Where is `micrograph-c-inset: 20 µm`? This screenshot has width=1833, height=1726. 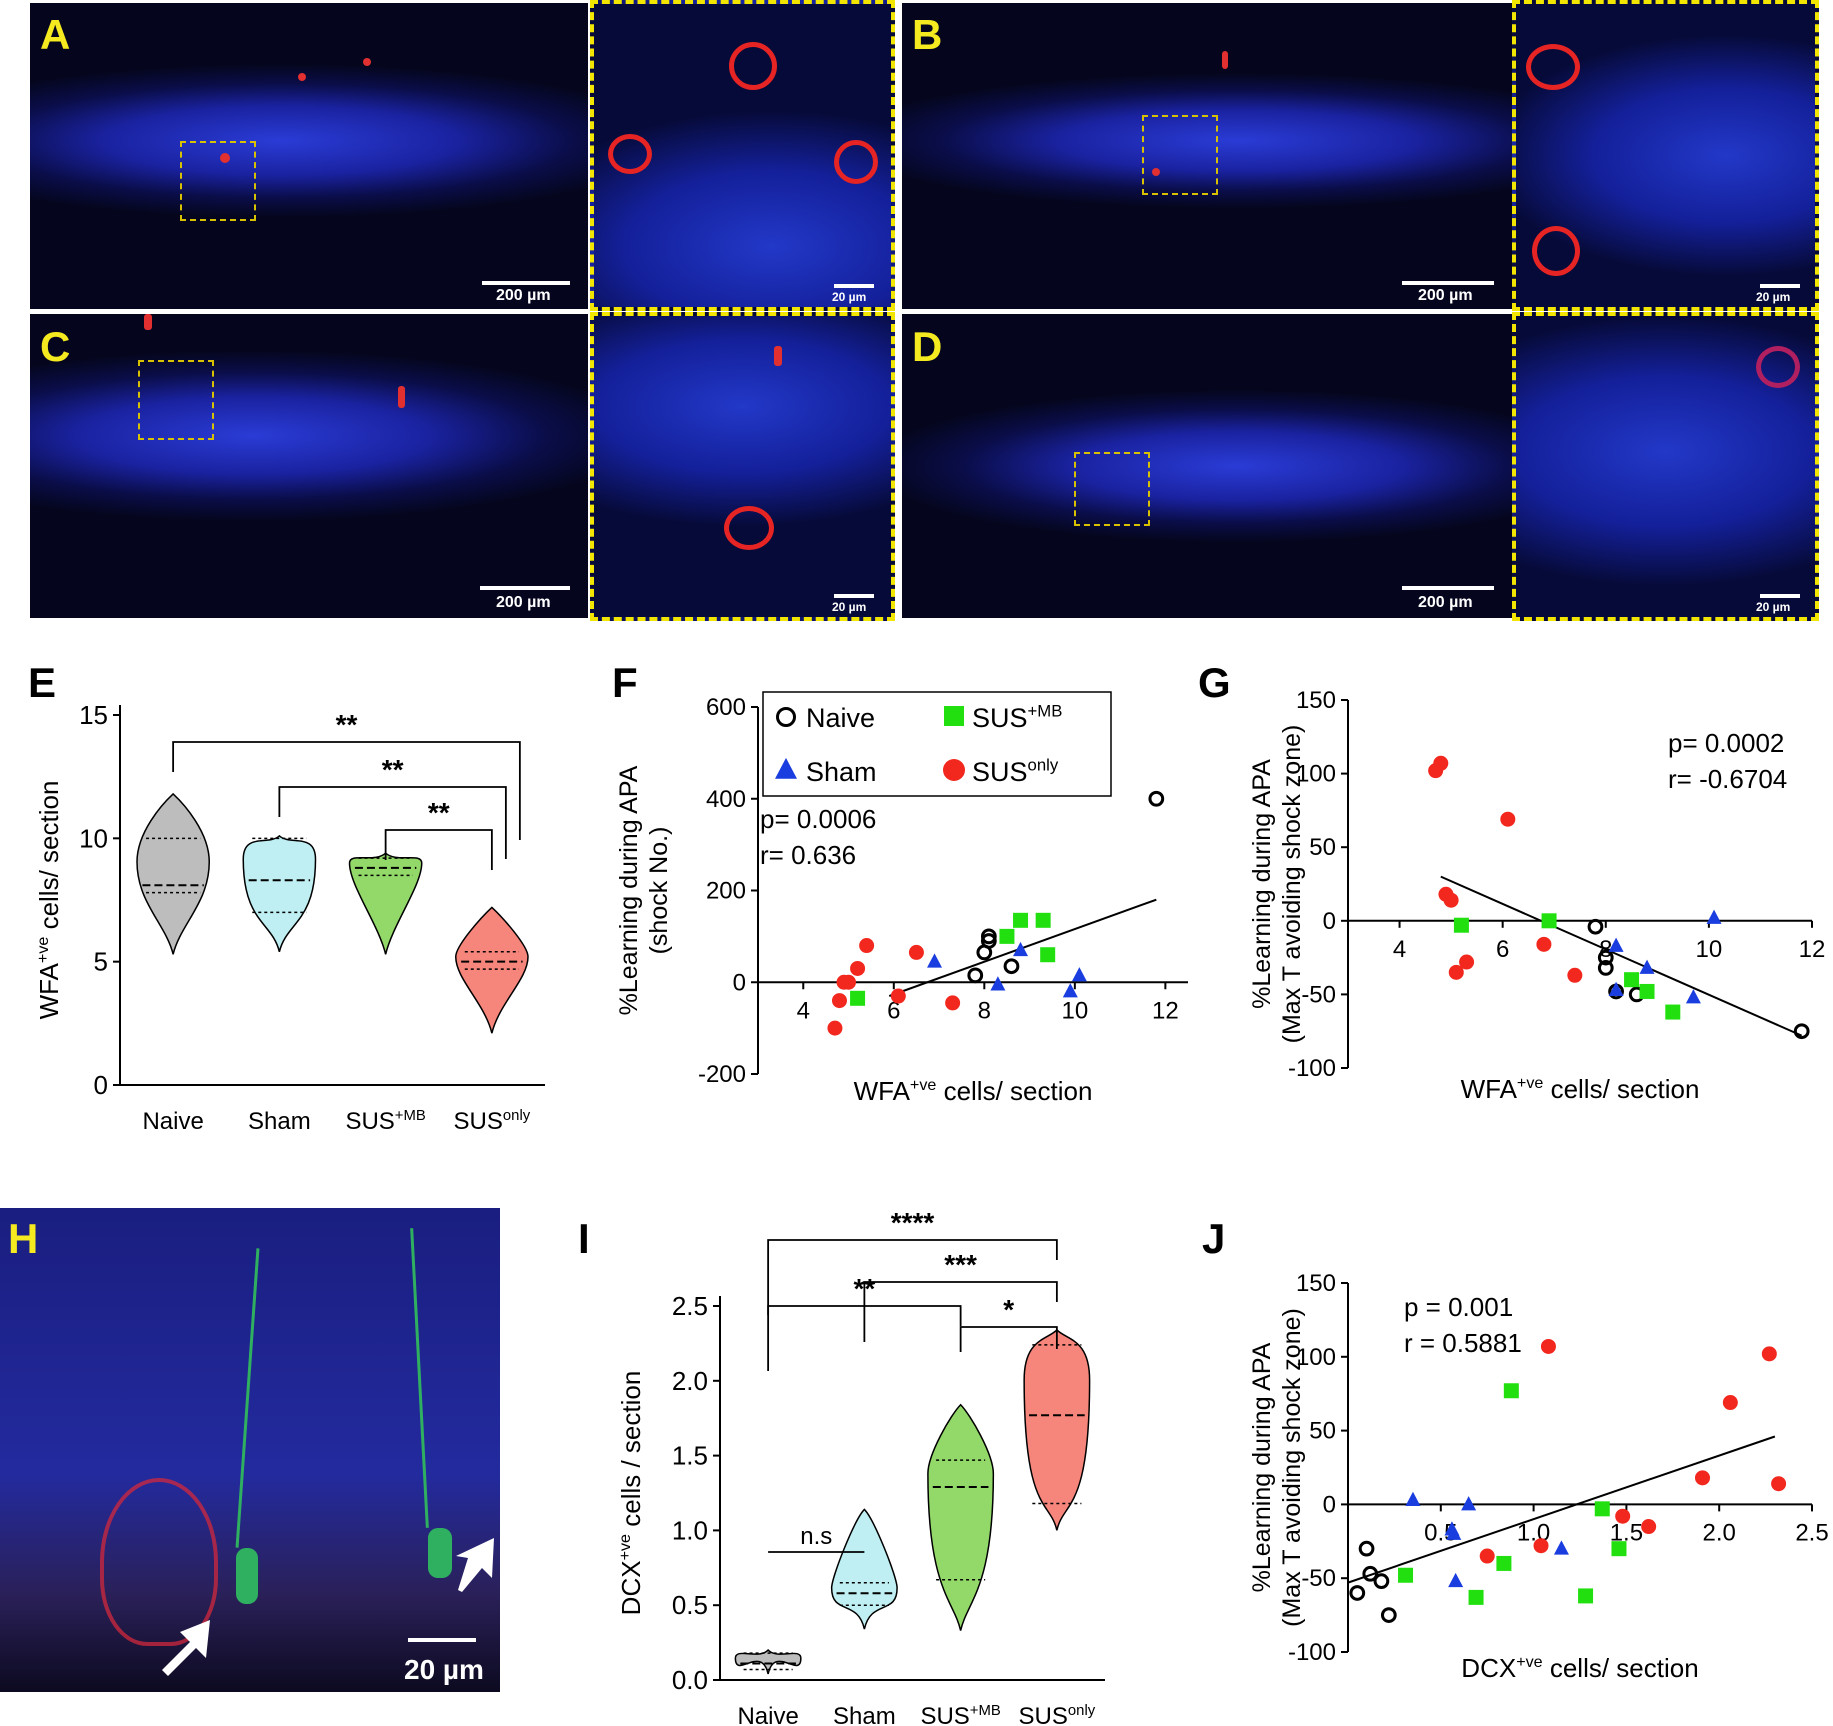 micrograph-c-inset: 20 µm is located at coordinates (742, 466).